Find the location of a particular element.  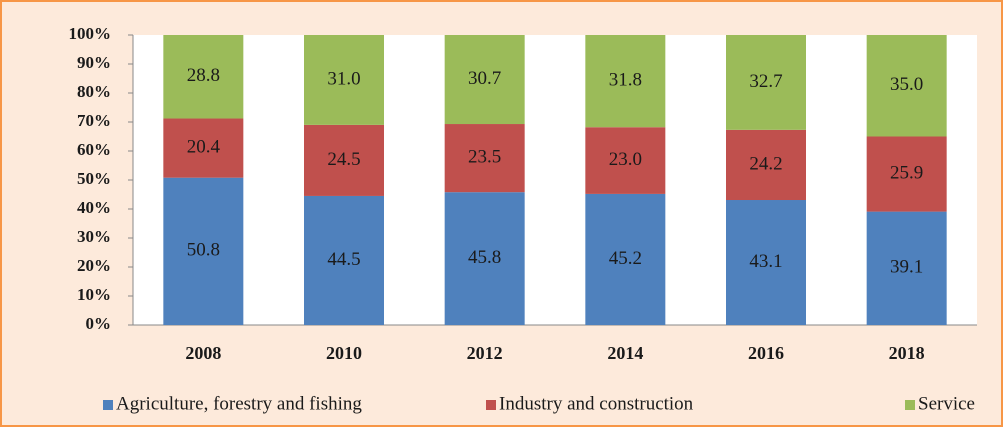

data-label: 50.8 is located at coordinates (203, 250).